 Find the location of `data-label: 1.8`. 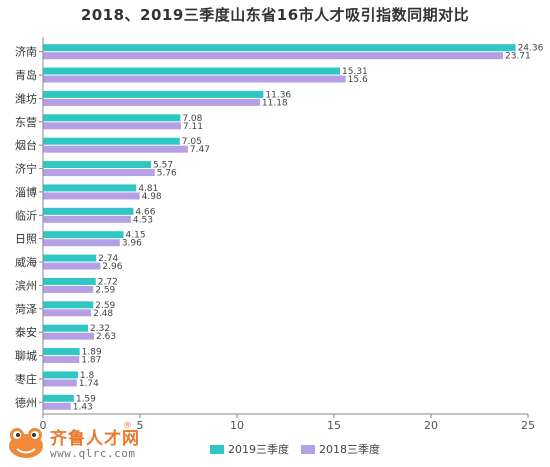

data-label: 1.8 is located at coordinates (87, 376).